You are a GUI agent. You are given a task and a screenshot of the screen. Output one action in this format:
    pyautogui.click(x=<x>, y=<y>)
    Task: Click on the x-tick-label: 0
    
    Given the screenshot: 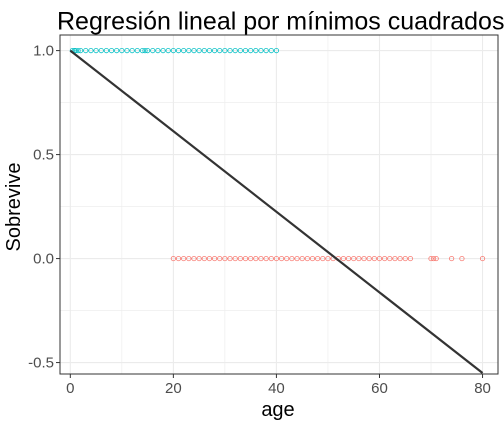 What is the action you would take?
    pyautogui.click(x=70, y=388)
    